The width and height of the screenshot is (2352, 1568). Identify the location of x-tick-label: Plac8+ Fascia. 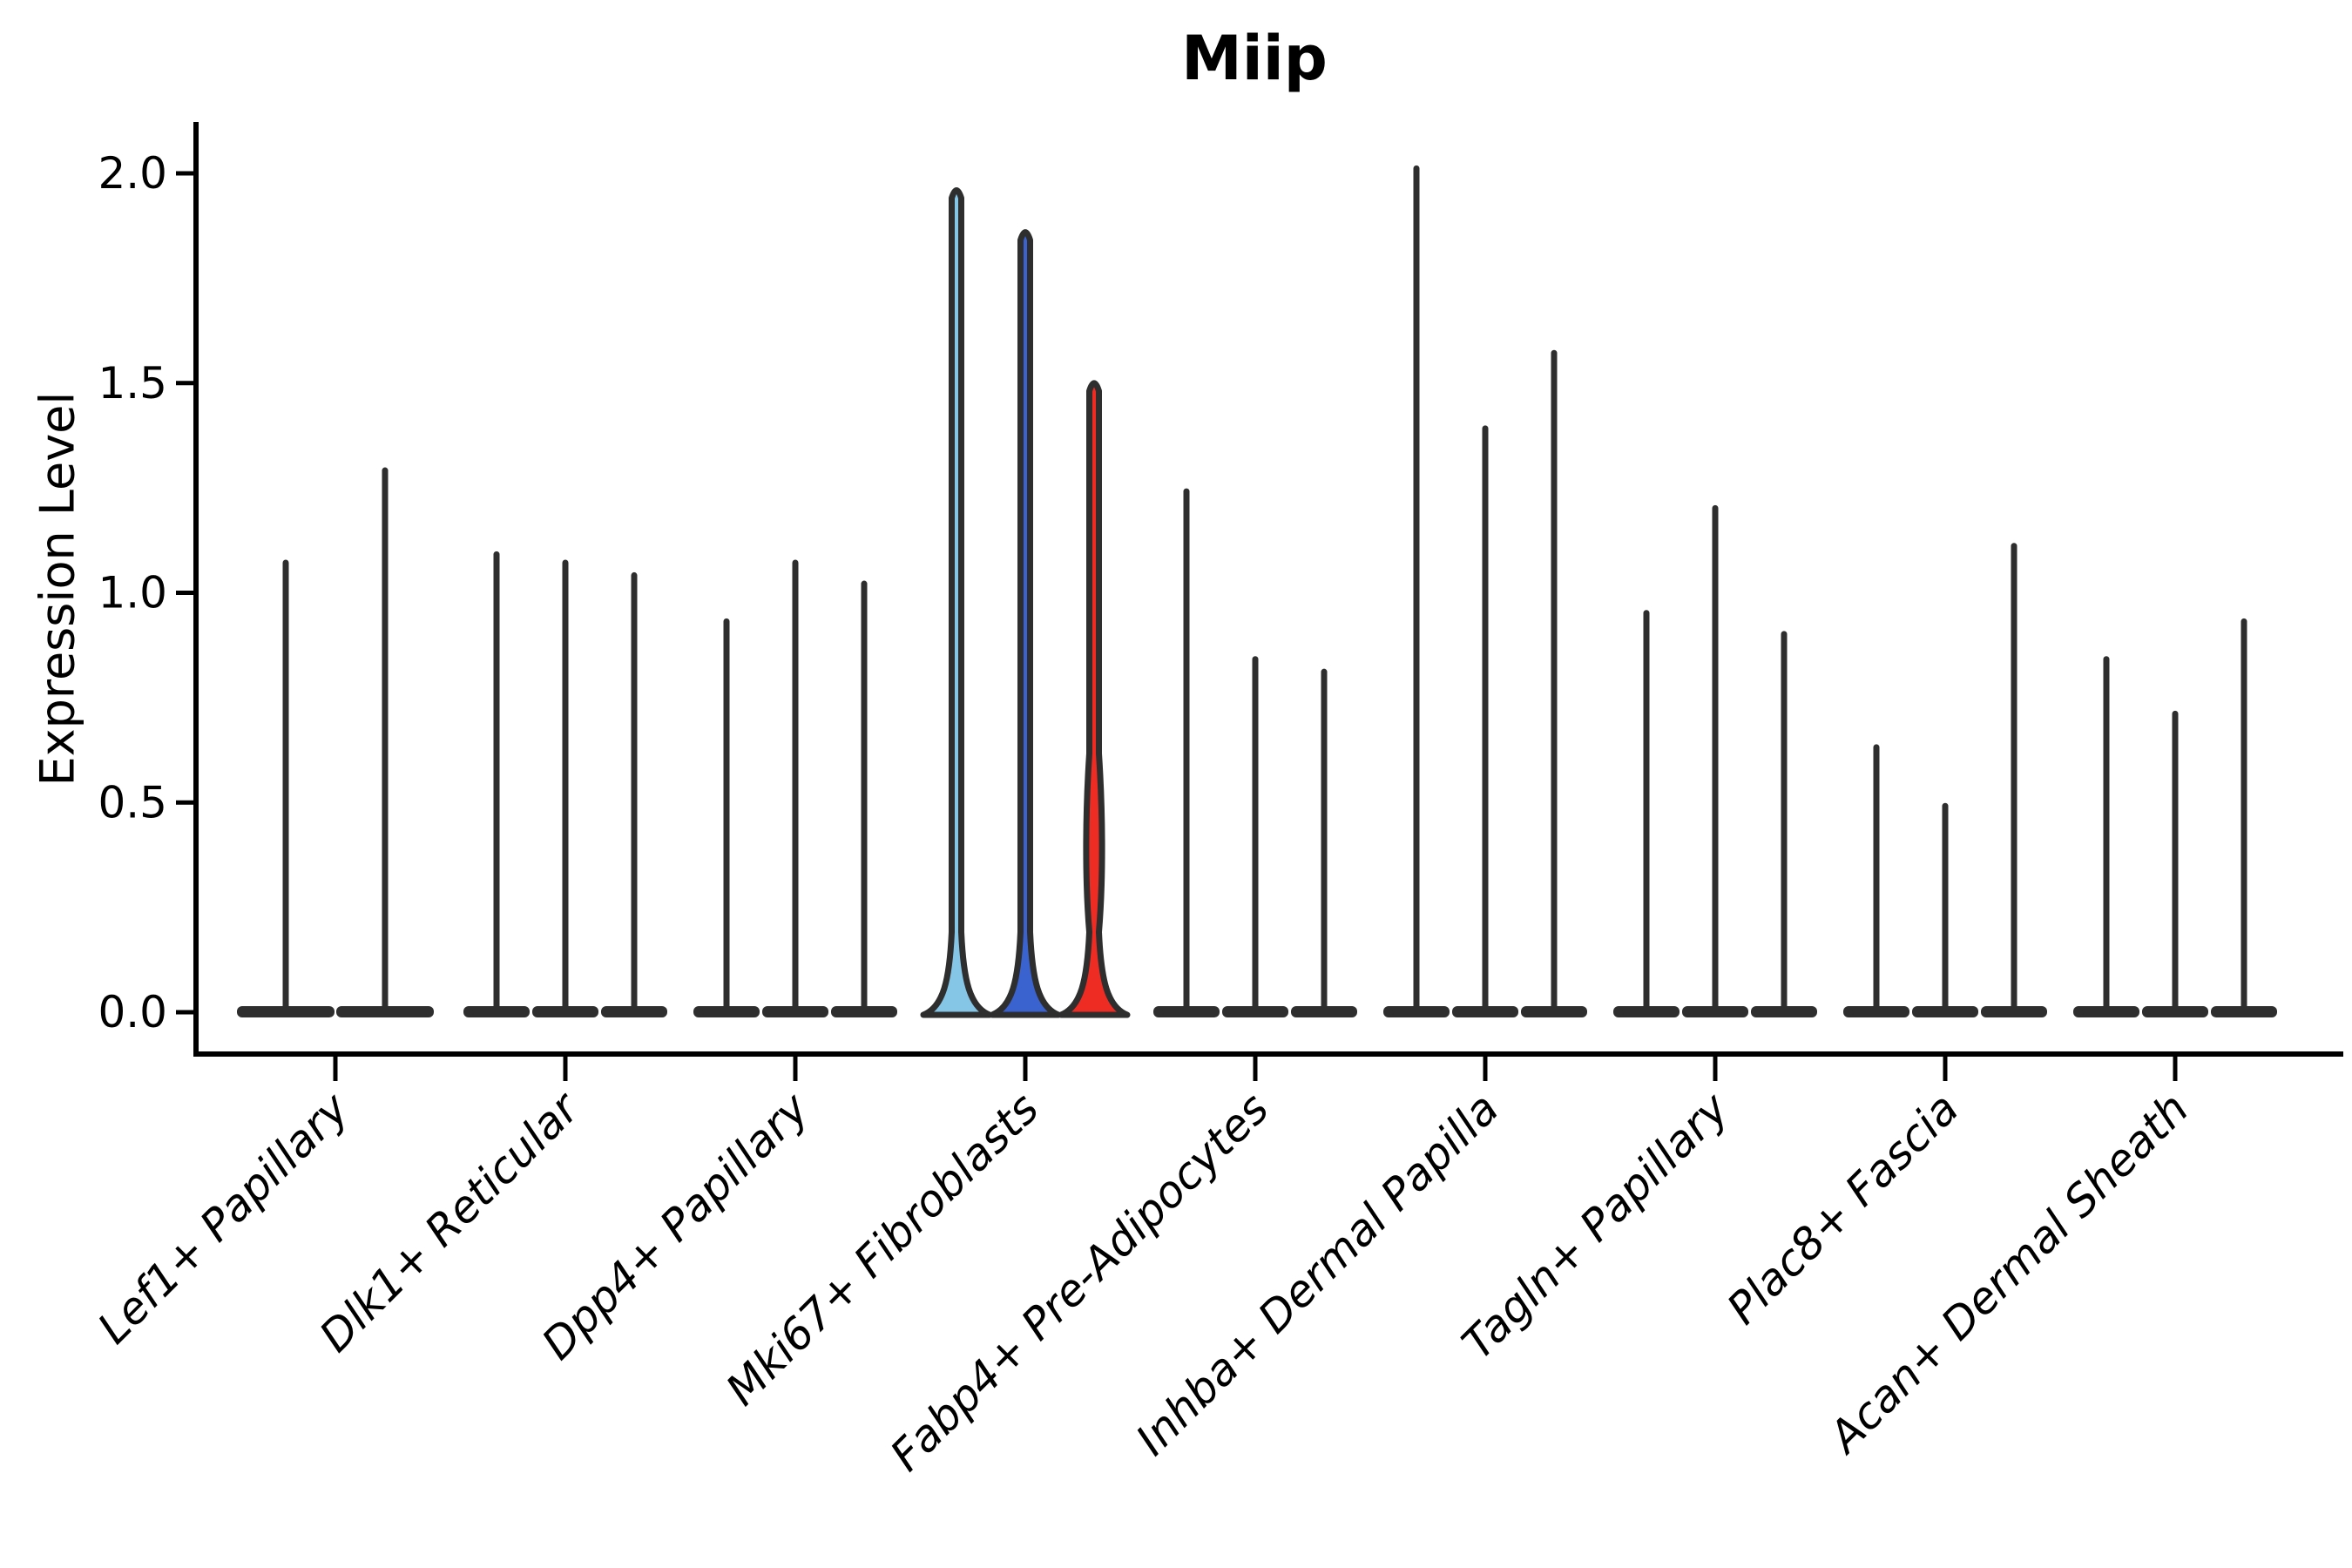
(1843, 1208).